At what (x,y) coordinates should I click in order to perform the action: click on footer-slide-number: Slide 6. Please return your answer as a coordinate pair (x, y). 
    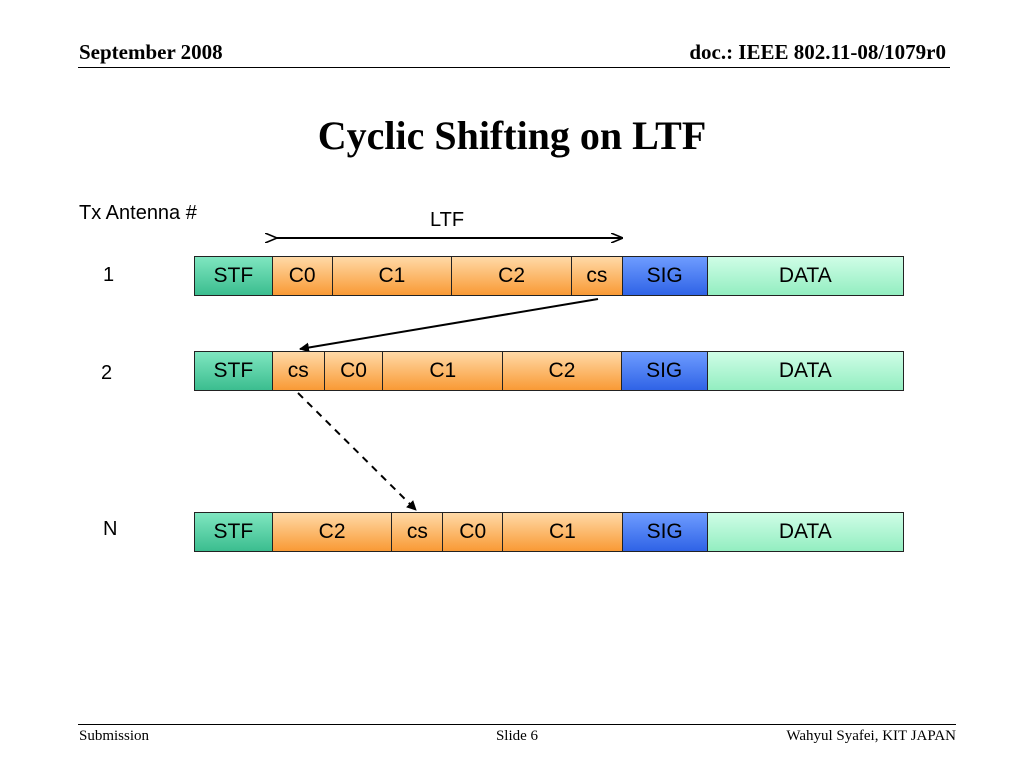
    Looking at the image, I should click on (517, 736).